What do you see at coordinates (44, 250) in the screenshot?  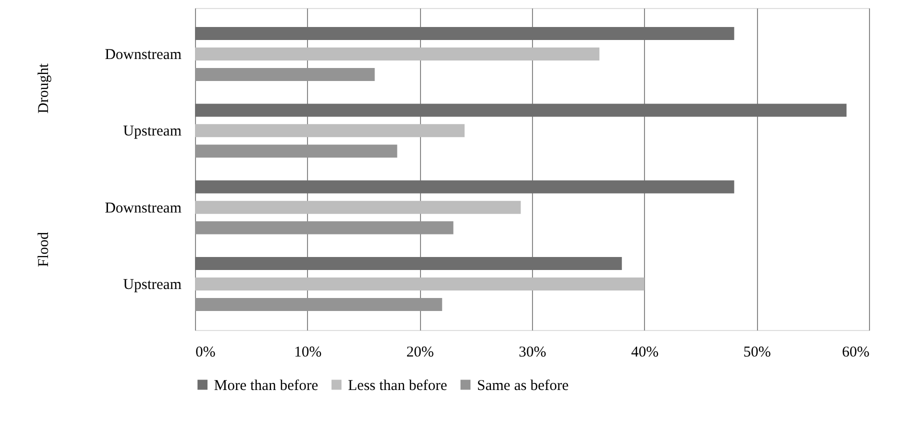 I see `text: Flood` at bounding box center [44, 250].